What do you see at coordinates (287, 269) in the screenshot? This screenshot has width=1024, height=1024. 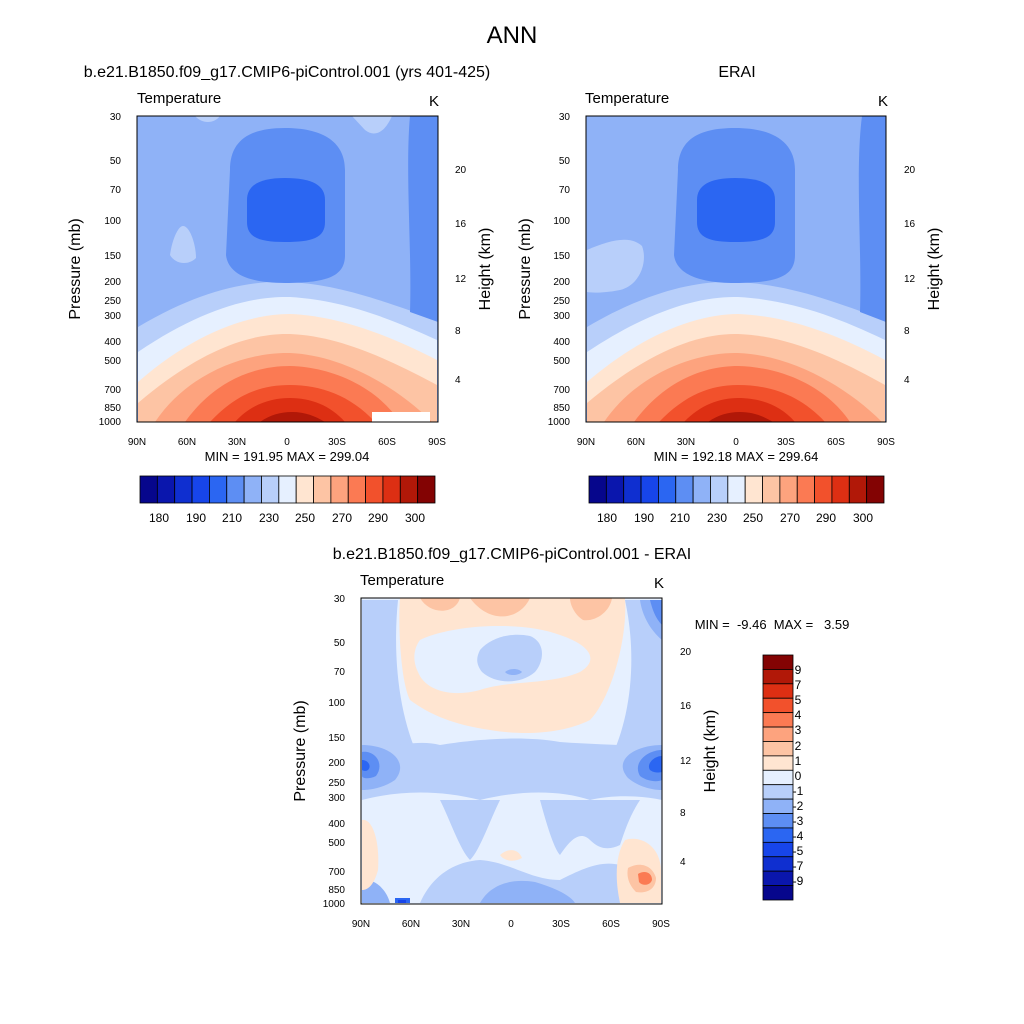 I see `panel-model-plot` at bounding box center [287, 269].